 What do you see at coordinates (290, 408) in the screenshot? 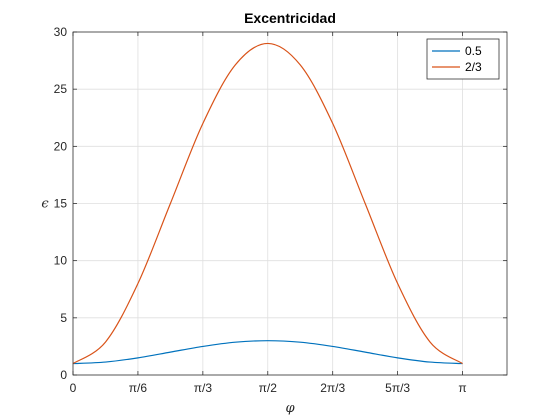
I see `x-axis-label: φ` at bounding box center [290, 408].